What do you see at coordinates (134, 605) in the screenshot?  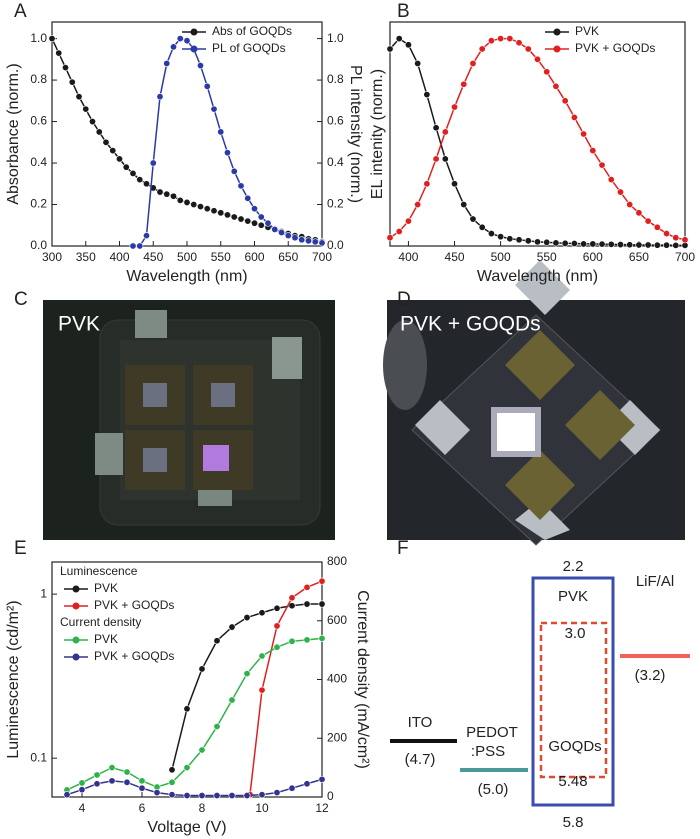 I see `legend-label: PVK + GOQDs` at bounding box center [134, 605].